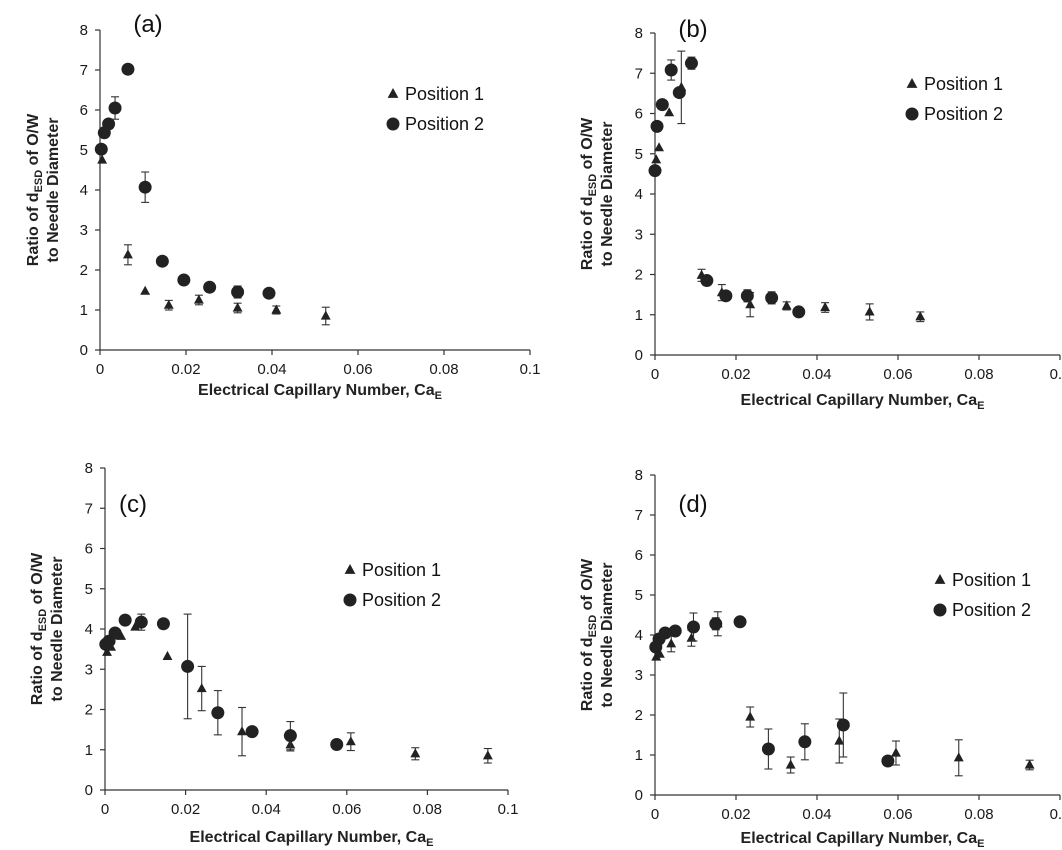 This screenshot has width=1062, height=850. What do you see at coordinates (401, 600) in the screenshot?
I see `legend-label: Position 2` at bounding box center [401, 600].